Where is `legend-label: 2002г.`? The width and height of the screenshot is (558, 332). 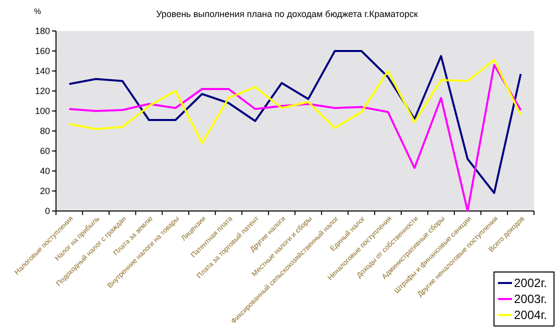
legend-label: 2002г. is located at coordinates (530, 283).